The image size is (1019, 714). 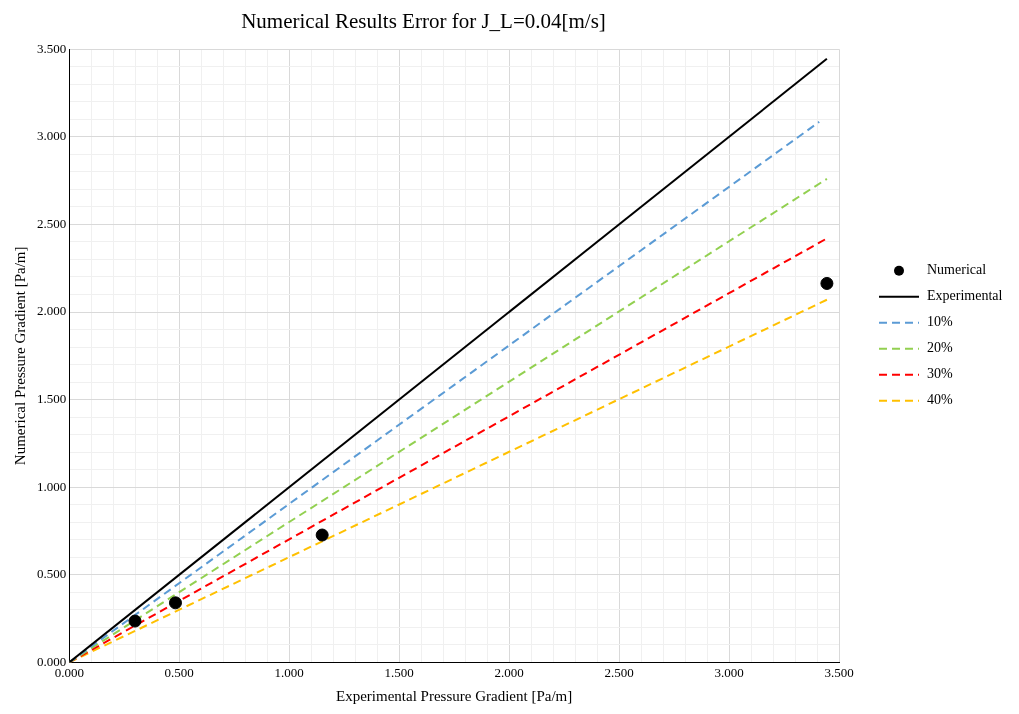 What do you see at coordinates (179, 672) in the screenshot?
I see `x-tick-label: 0.500` at bounding box center [179, 672].